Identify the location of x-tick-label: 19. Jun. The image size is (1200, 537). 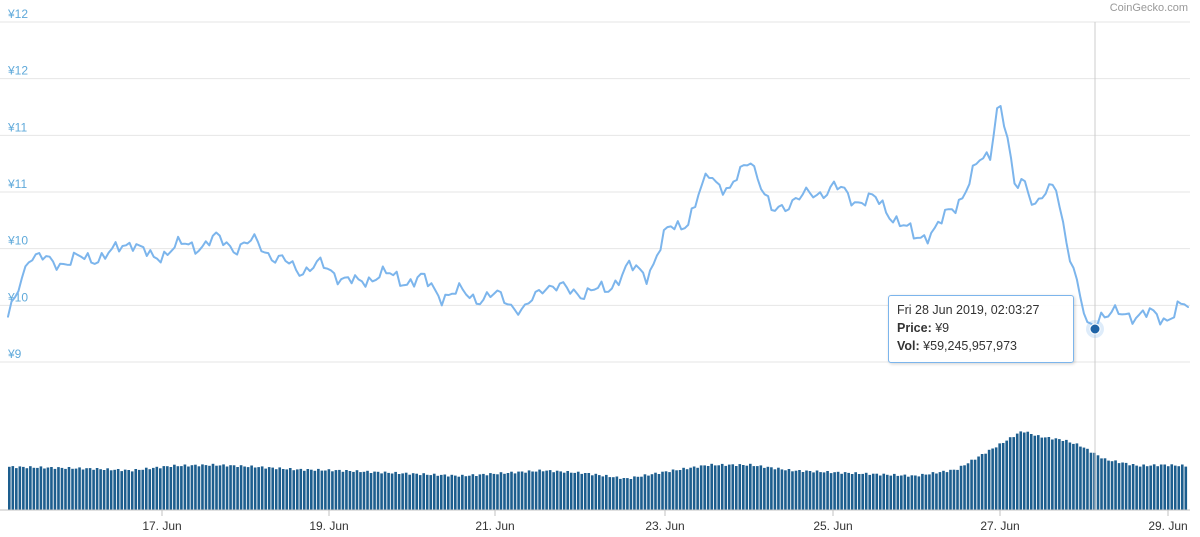
(328, 526).